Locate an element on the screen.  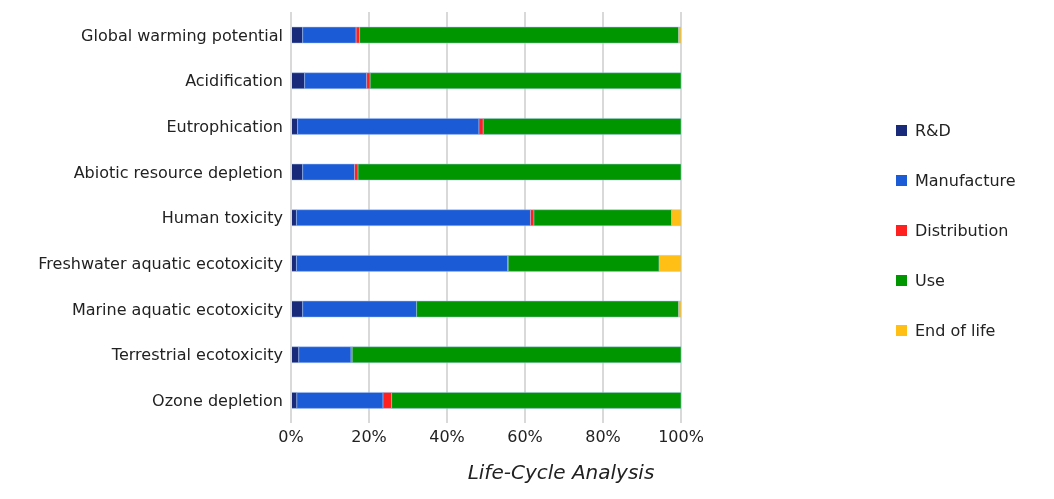
x-tick-label: 80% is located at coordinates (603, 437).